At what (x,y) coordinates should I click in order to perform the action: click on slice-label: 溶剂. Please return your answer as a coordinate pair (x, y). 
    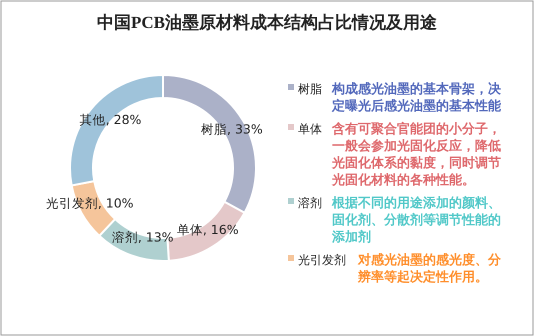
    Looking at the image, I should click on (125, 236).